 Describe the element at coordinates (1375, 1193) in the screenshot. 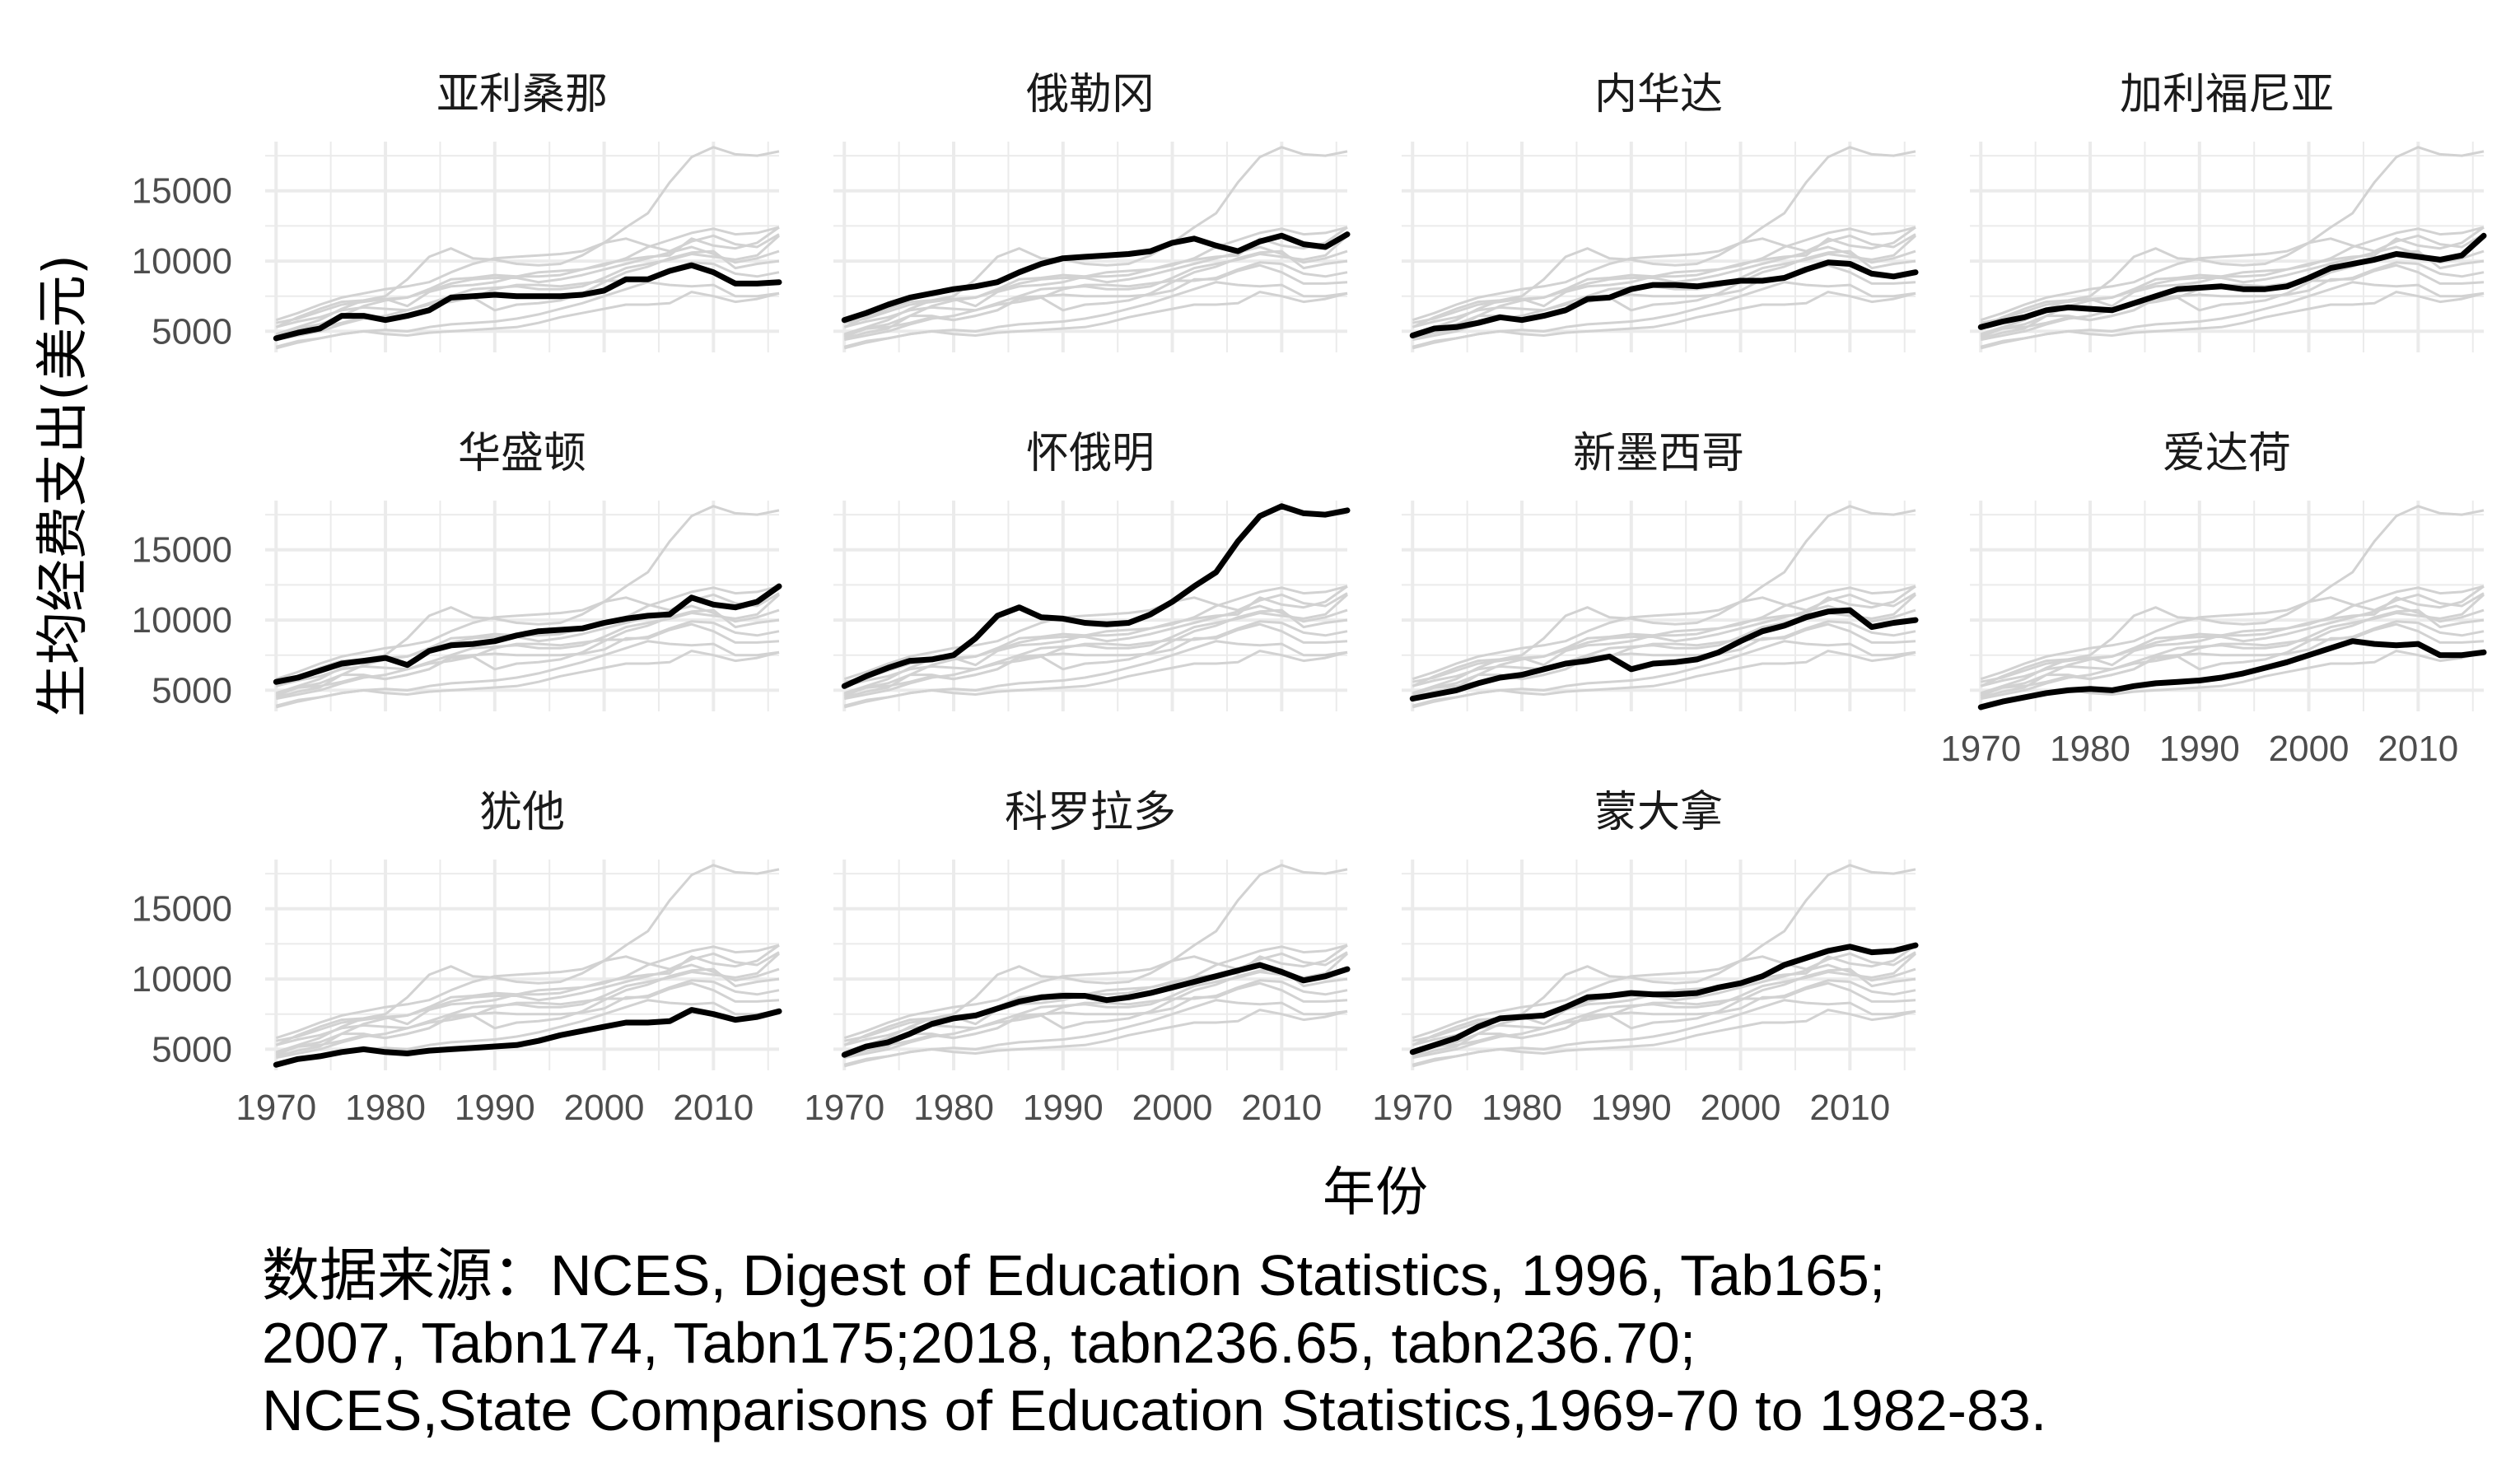

I see `x-axis-label: 年份` at that location.